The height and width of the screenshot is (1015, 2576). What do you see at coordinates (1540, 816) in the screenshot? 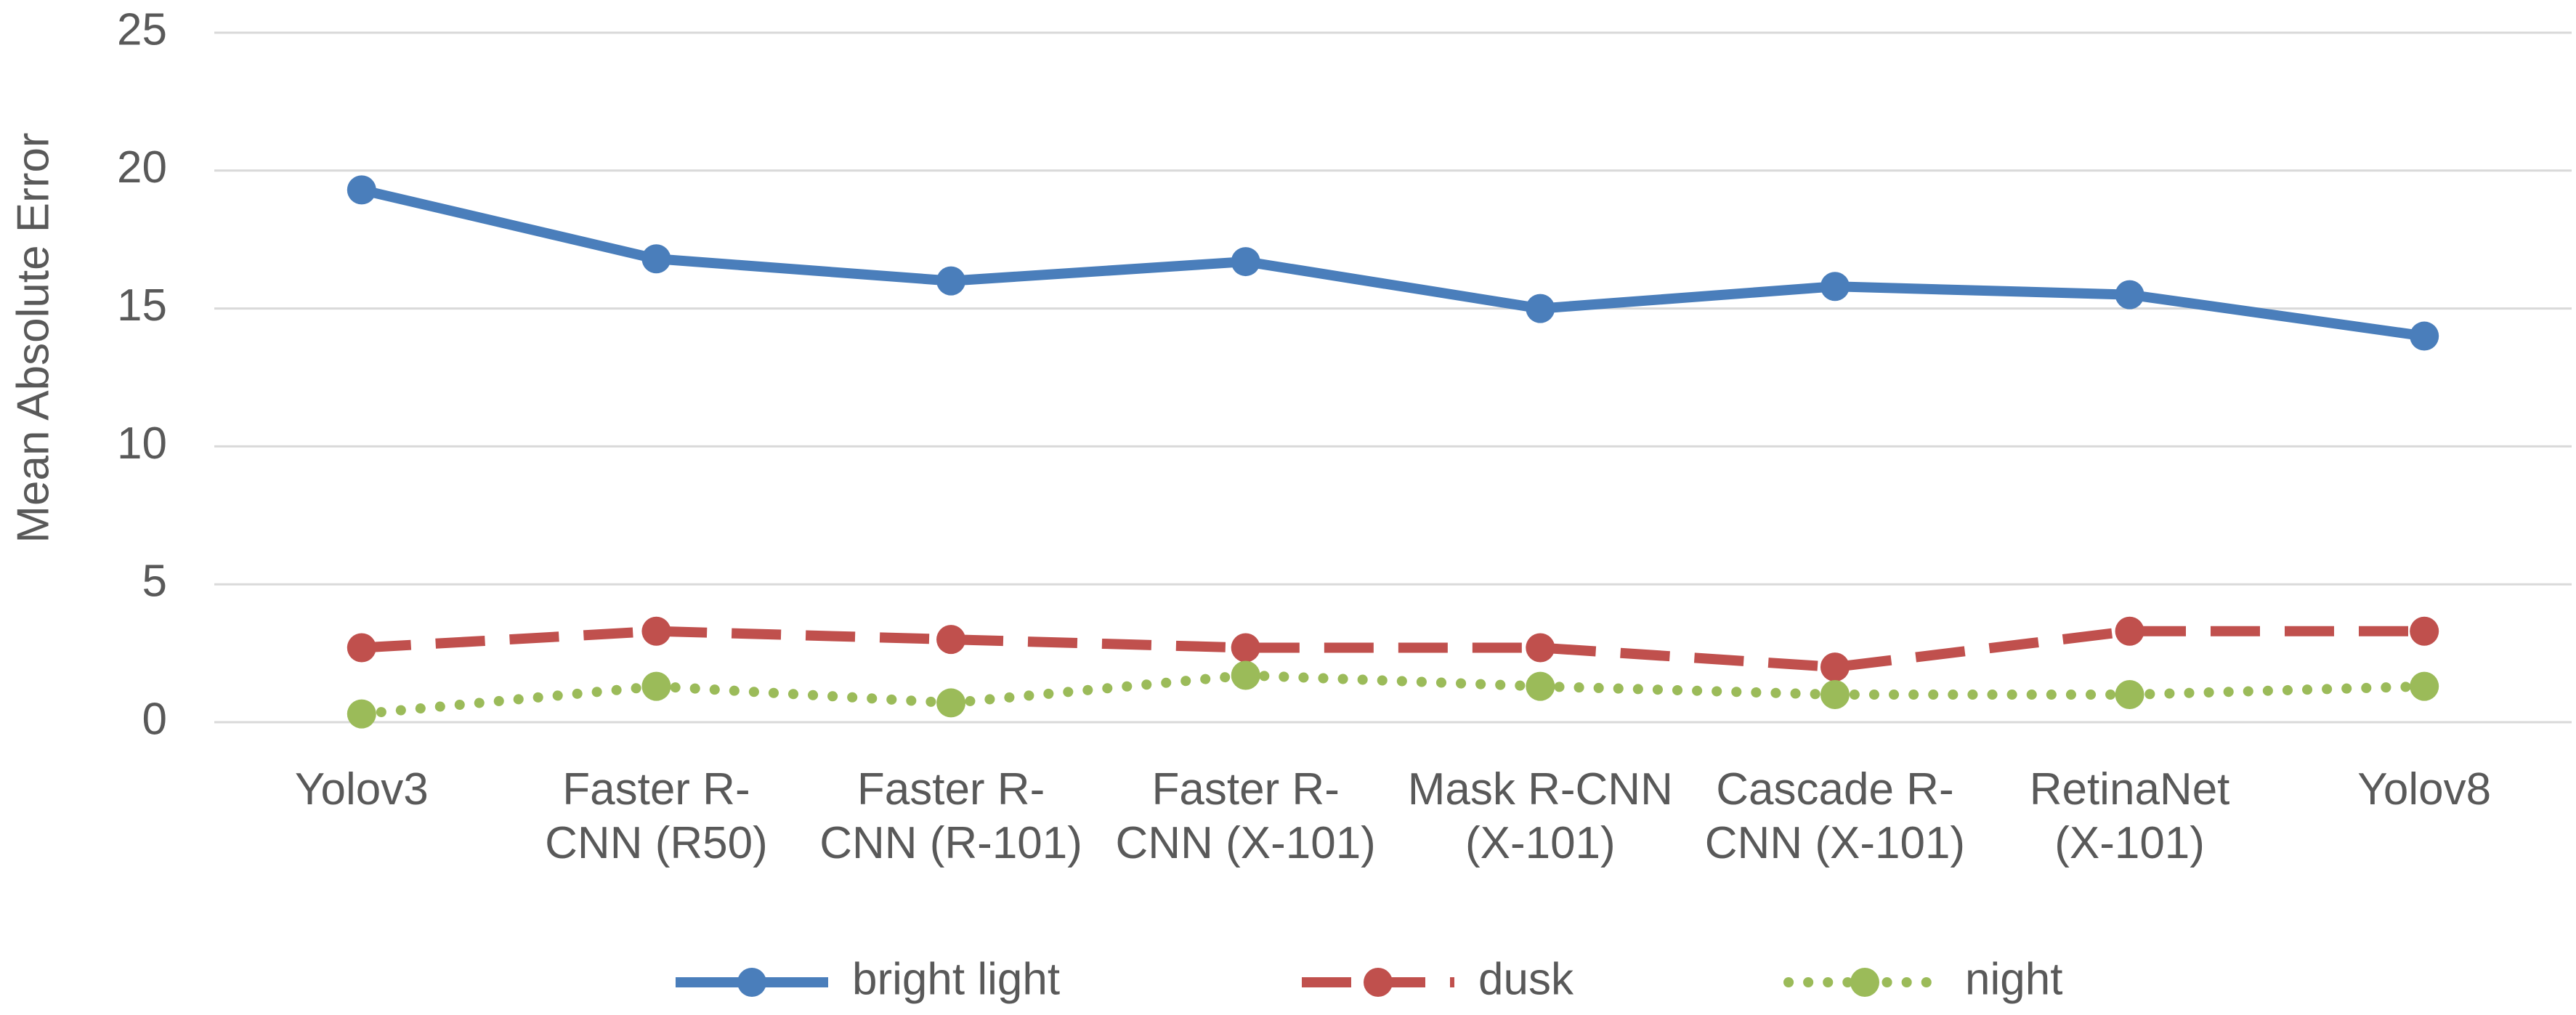
I see `x-tick-label: Mask R-CNN (X-101)` at bounding box center [1540, 816].